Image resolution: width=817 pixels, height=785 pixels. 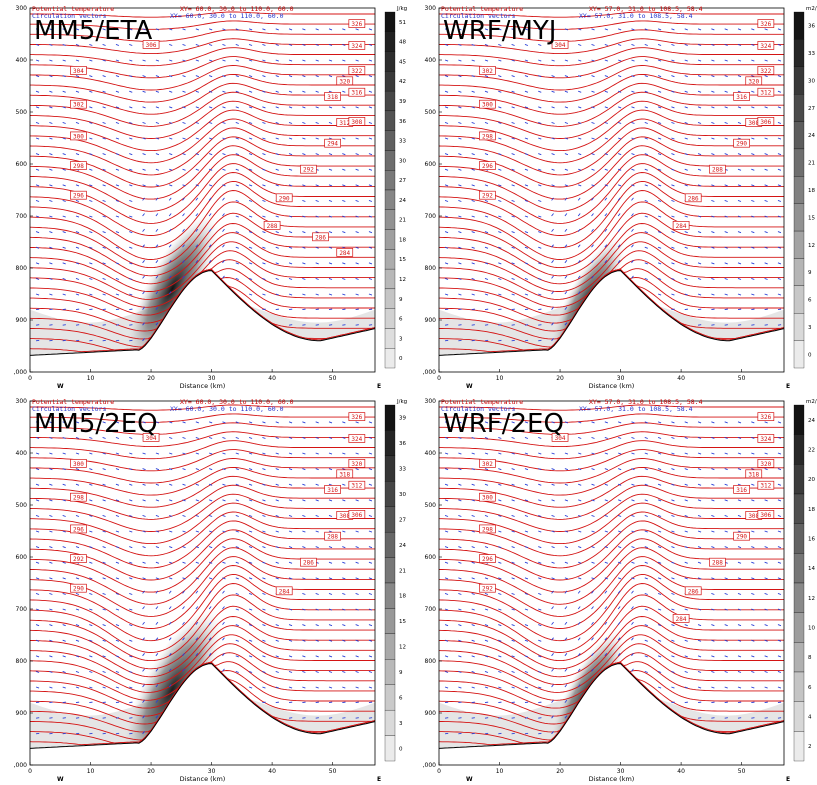 What do you see at coordinates (284, 591) in the screenshot?
I see `svg-text: 284` at bounding box center [284, 591].